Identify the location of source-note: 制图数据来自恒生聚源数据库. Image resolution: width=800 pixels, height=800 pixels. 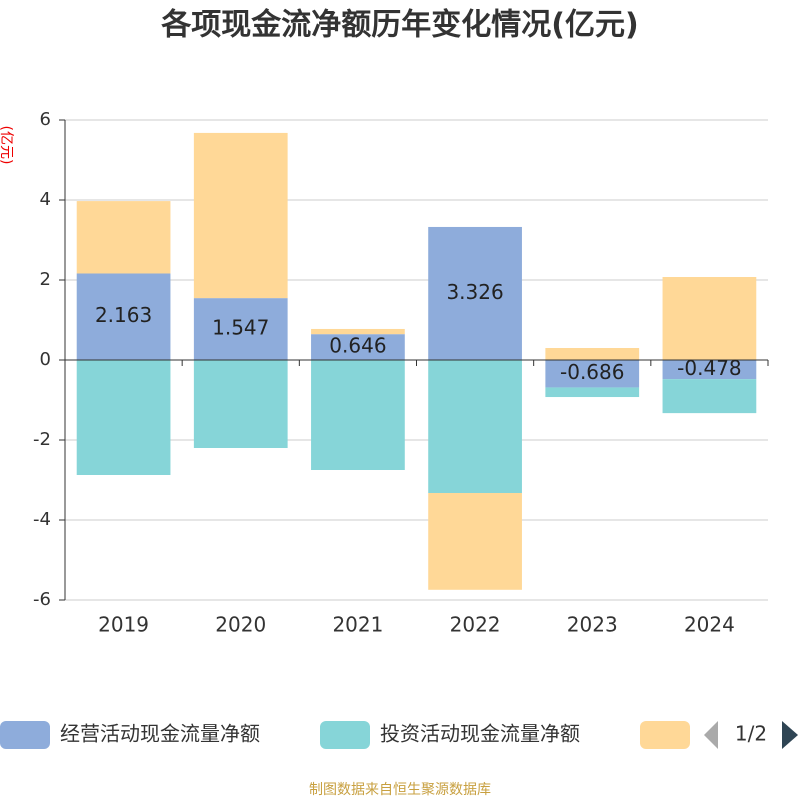
(400, 790).